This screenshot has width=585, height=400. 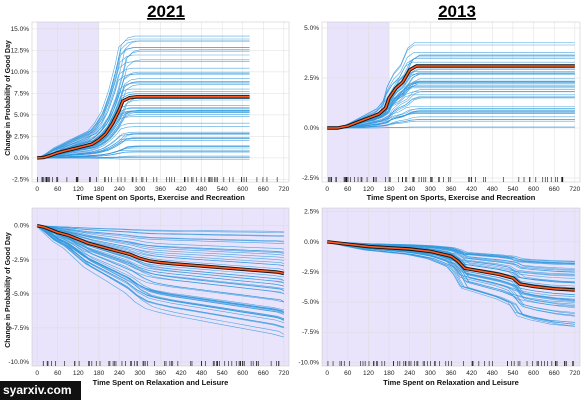 I want to click on watermark: syarxiv.com, so click(x=40, y=390).